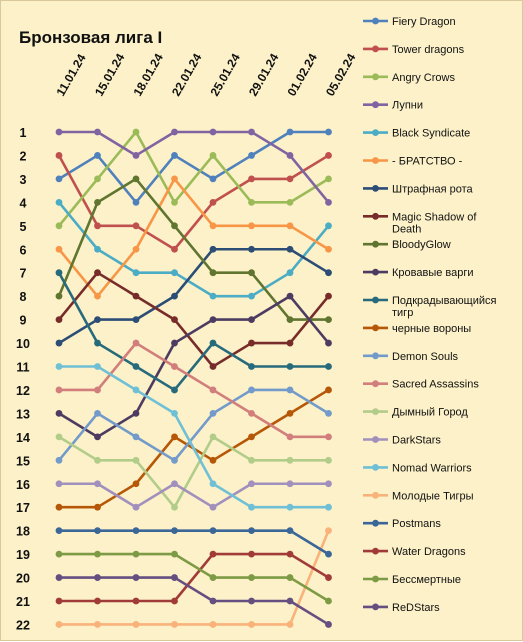  Describe the element at coordinates (264, 75) in the screenshot. I see `x-tick-label: 29.01.24` at that location.